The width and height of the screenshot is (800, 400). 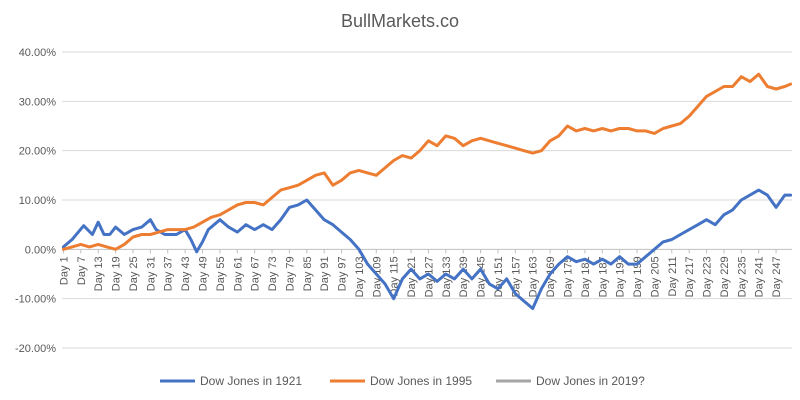 I want to click on x-tick-label: Day 7, so click(x=82, y=270).